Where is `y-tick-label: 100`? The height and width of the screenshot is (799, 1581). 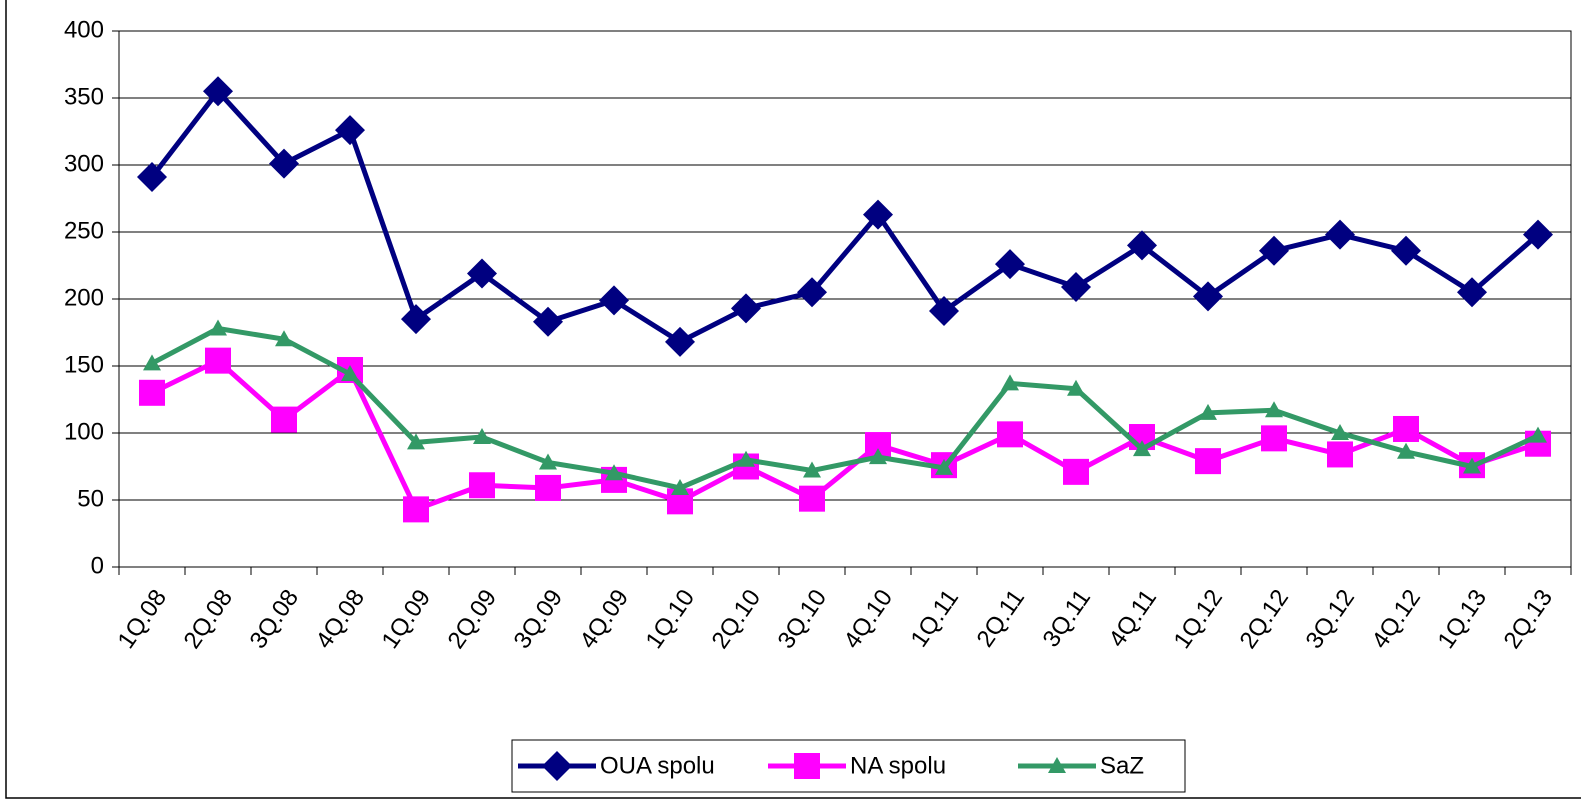 y-tick-label: 100 is located at coordinates (84, 431).